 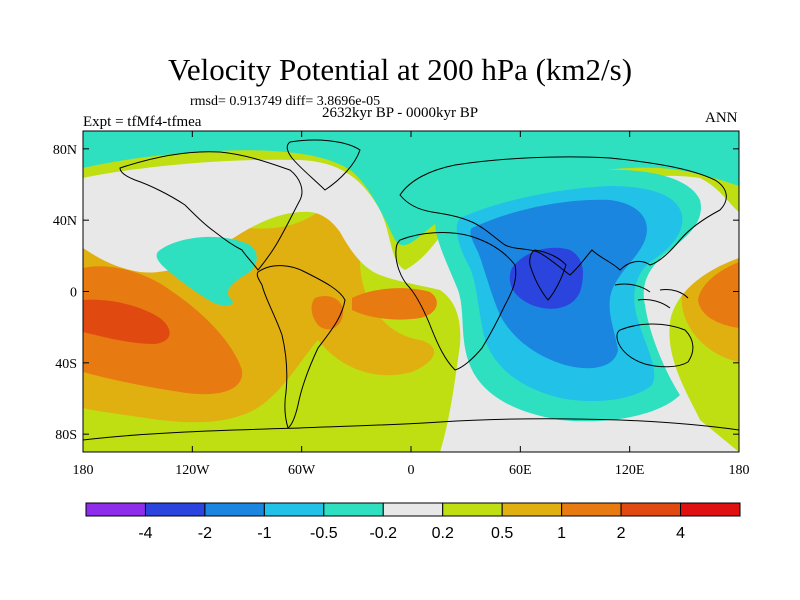 What do you see at coordinates (205, 533) in the screenshot?
I see `colorbar-label: -2` at bounding box center [205, 533].